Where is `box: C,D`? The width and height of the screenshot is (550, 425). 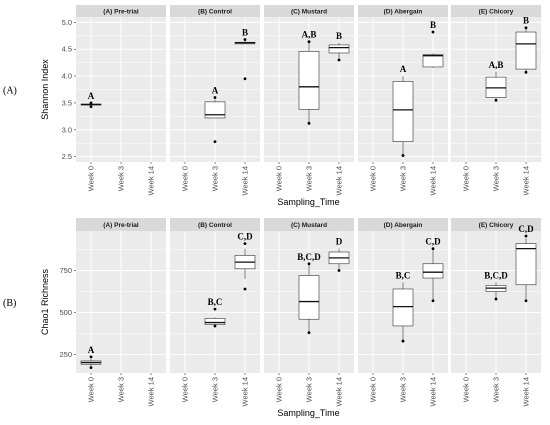
box: C,D is located at coordinates (433, 270).